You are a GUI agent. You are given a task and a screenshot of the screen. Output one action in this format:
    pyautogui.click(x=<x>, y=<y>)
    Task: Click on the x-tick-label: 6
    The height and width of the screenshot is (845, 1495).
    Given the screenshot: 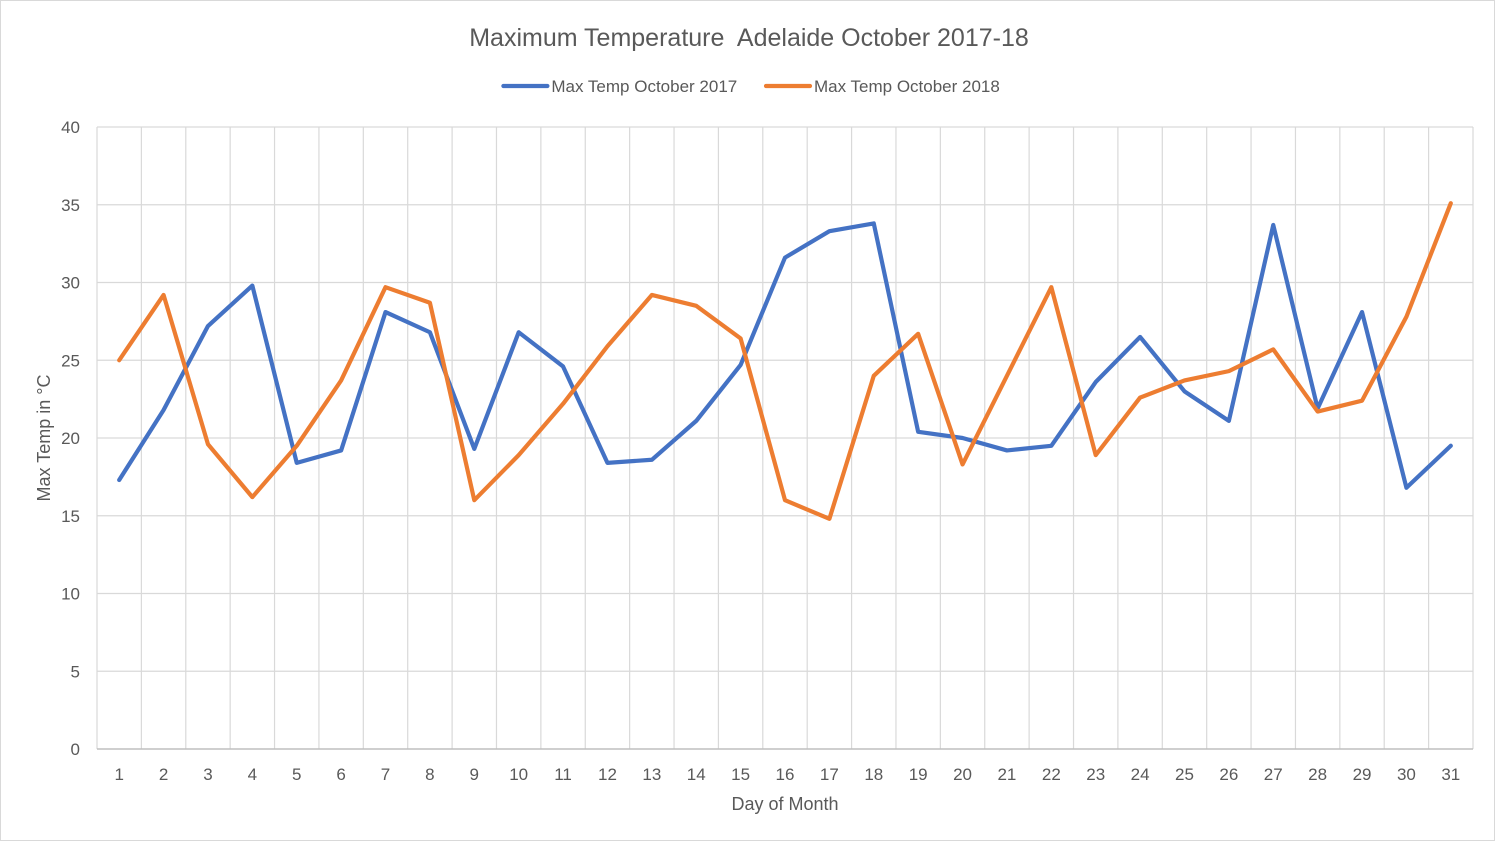 What is the action you would take?
    pyautogui.click(x=340, y=774)
    